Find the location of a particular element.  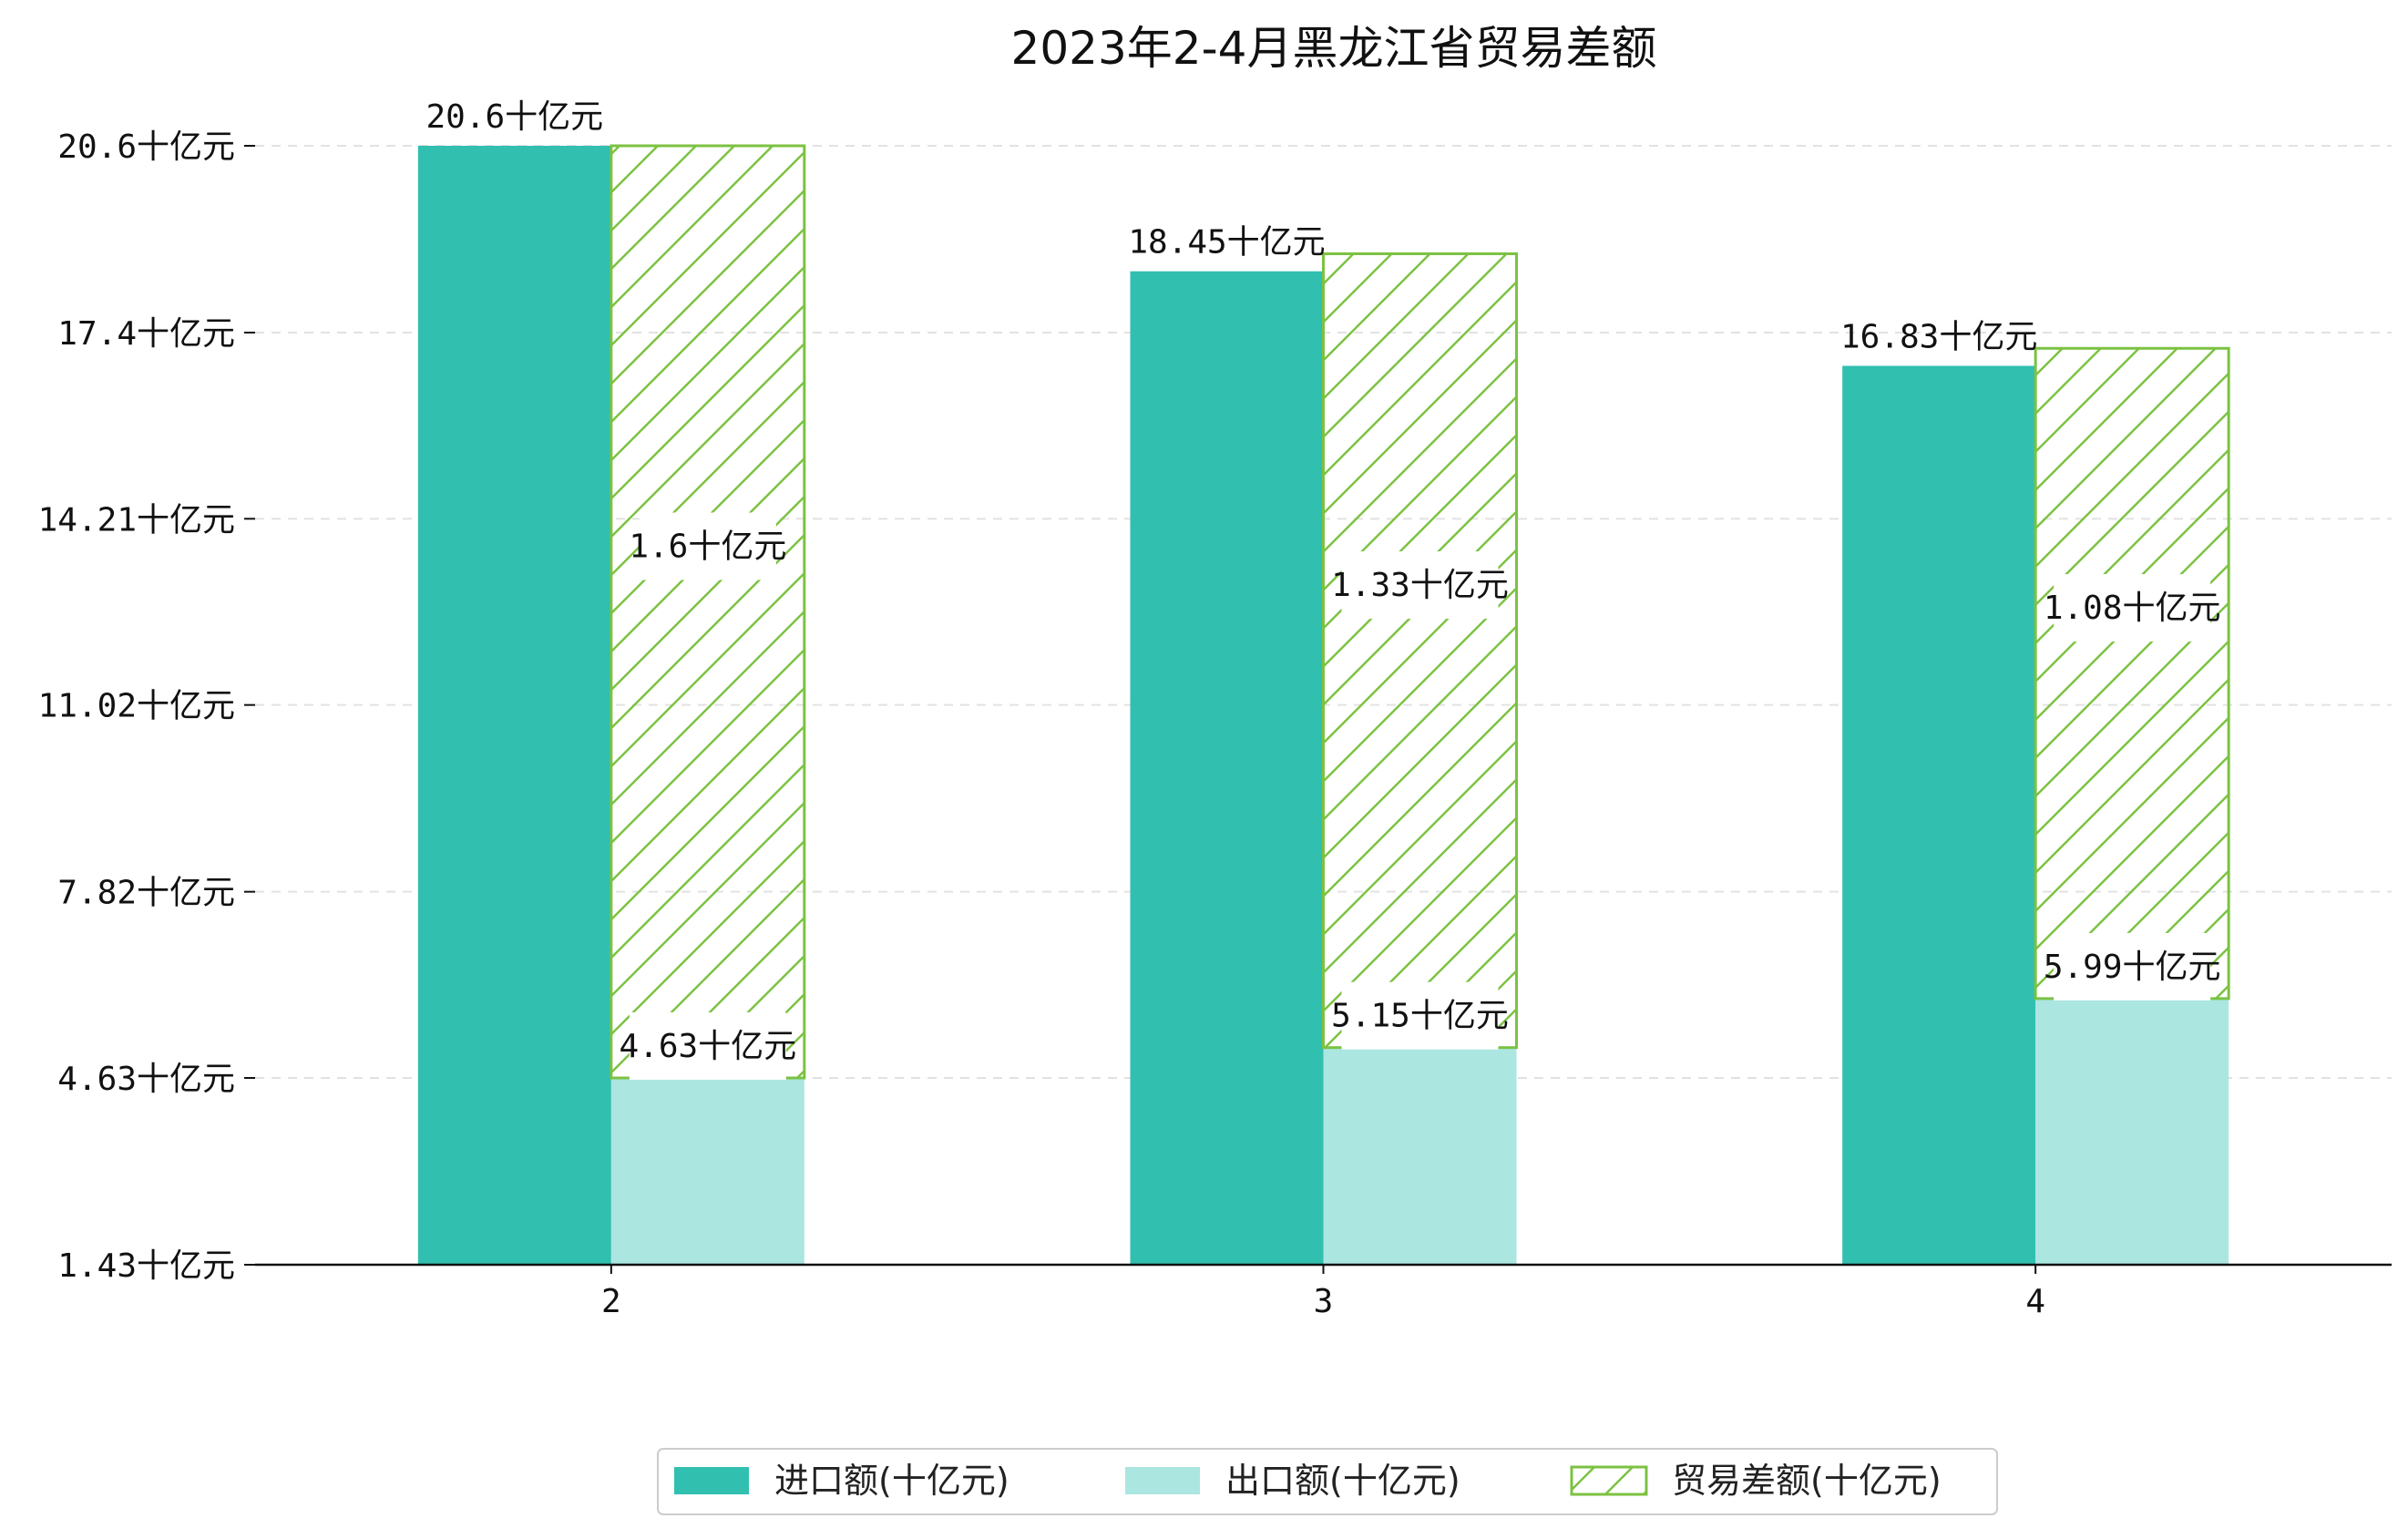

x-tick-label: 3 is located at coordinates (1324, 1301).